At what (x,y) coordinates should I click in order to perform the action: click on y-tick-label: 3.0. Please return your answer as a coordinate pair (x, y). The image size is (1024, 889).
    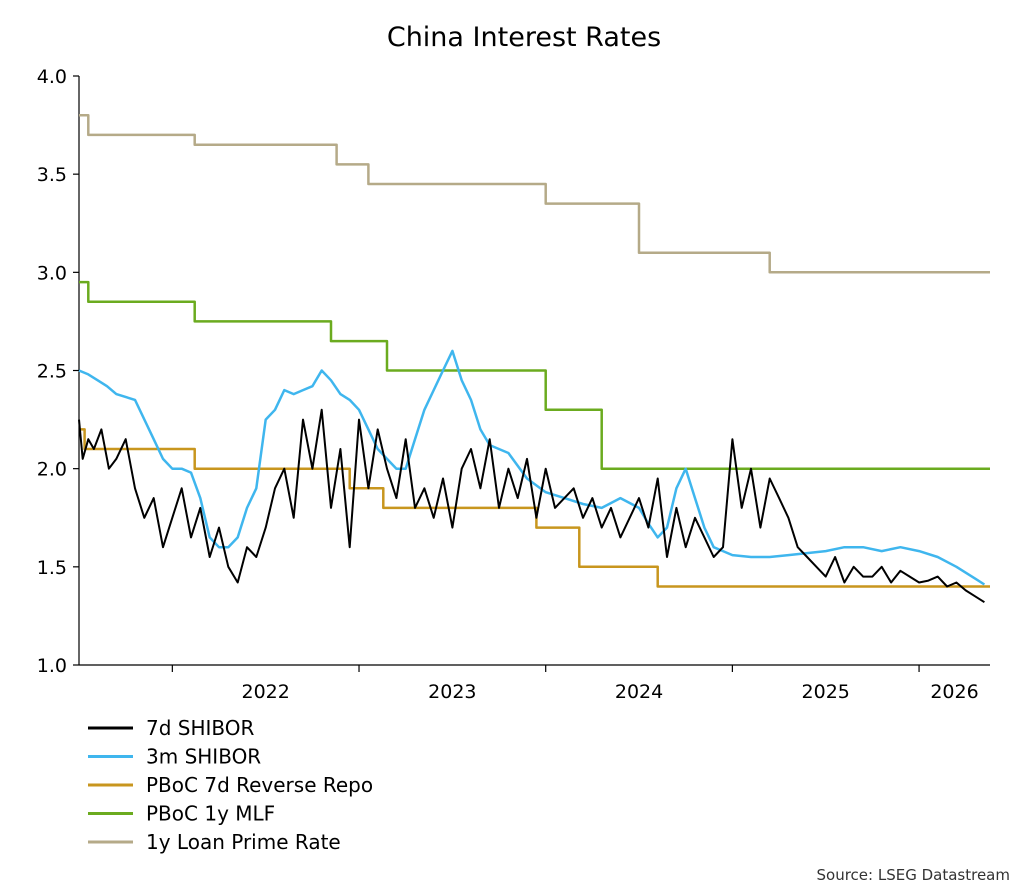
    Looking at the image, I should click on (52, 273).